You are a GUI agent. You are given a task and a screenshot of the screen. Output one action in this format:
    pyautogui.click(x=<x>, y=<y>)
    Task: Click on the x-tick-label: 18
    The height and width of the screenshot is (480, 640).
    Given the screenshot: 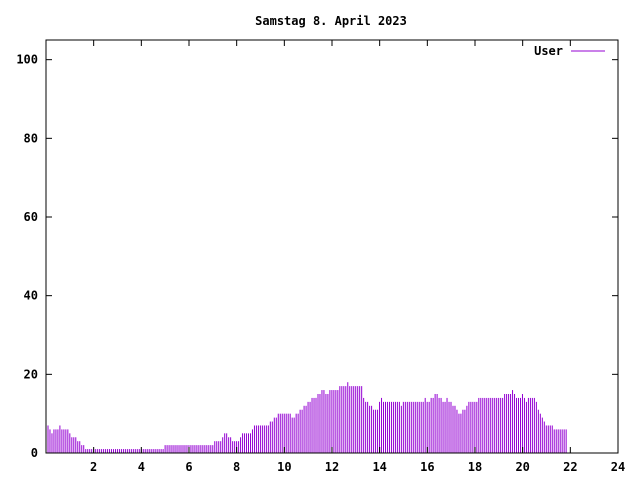 What is the action you would take?
    pyautogui.click(x=475, y=467)
    